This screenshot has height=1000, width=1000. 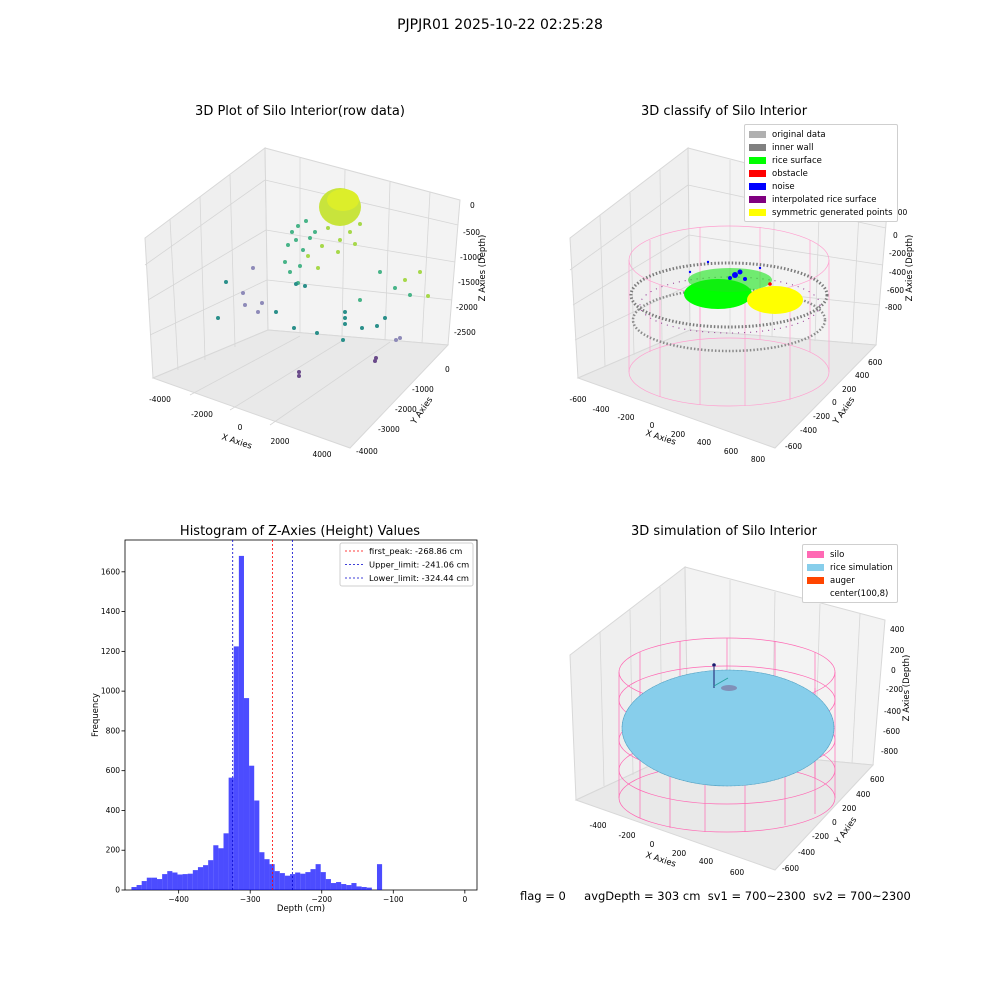 What do you see at coordinates (469, 282) in the screenshot?
I see `raw-ztick: -1500` at bounding box center [469, 282].